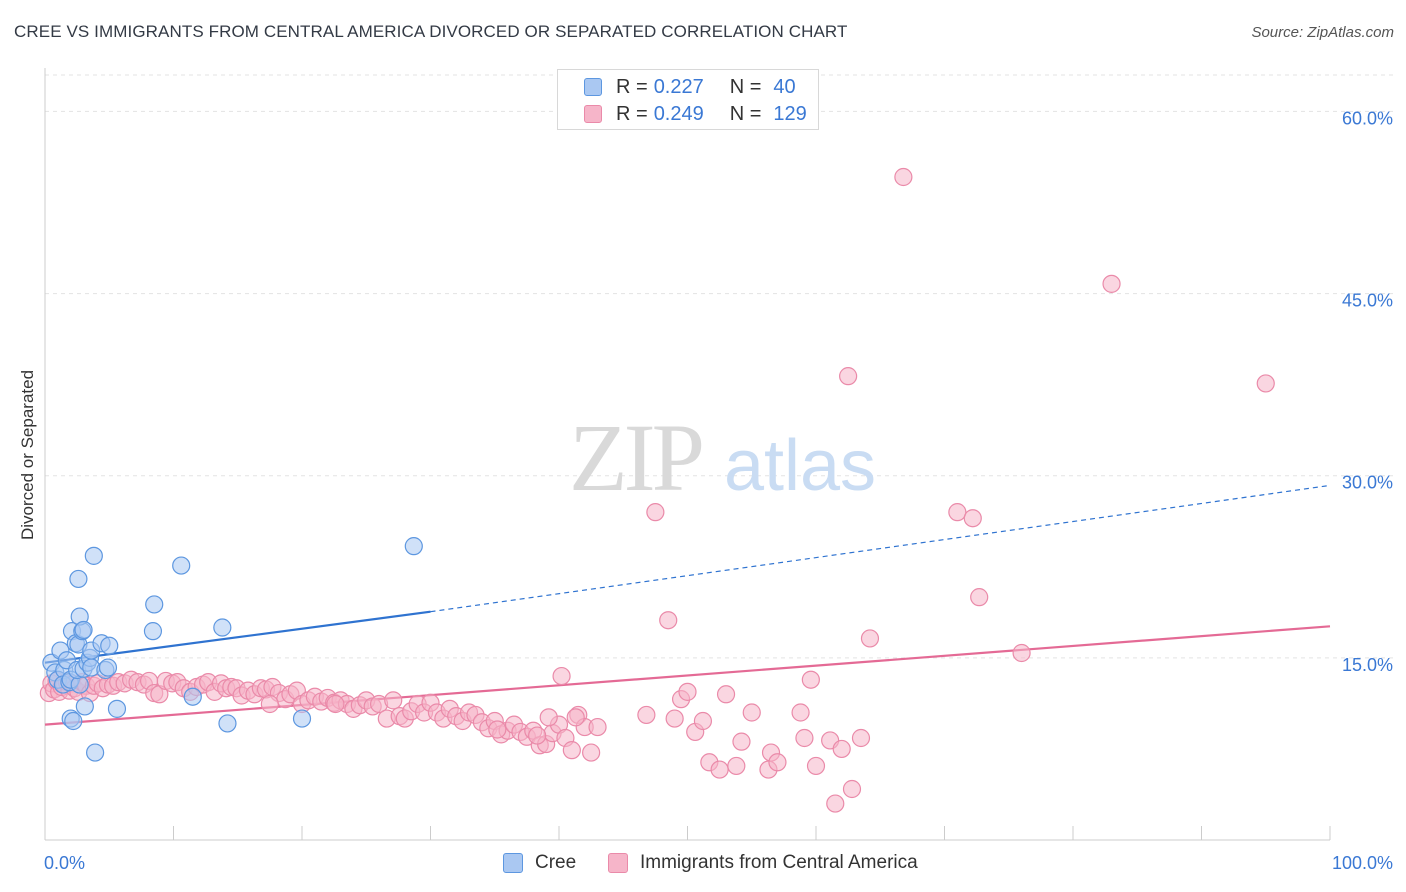 Image resolution: width=1406 pixels, height=892 pixels. I want to click on bottom-legend-swatch-cree, so click(513, 863).